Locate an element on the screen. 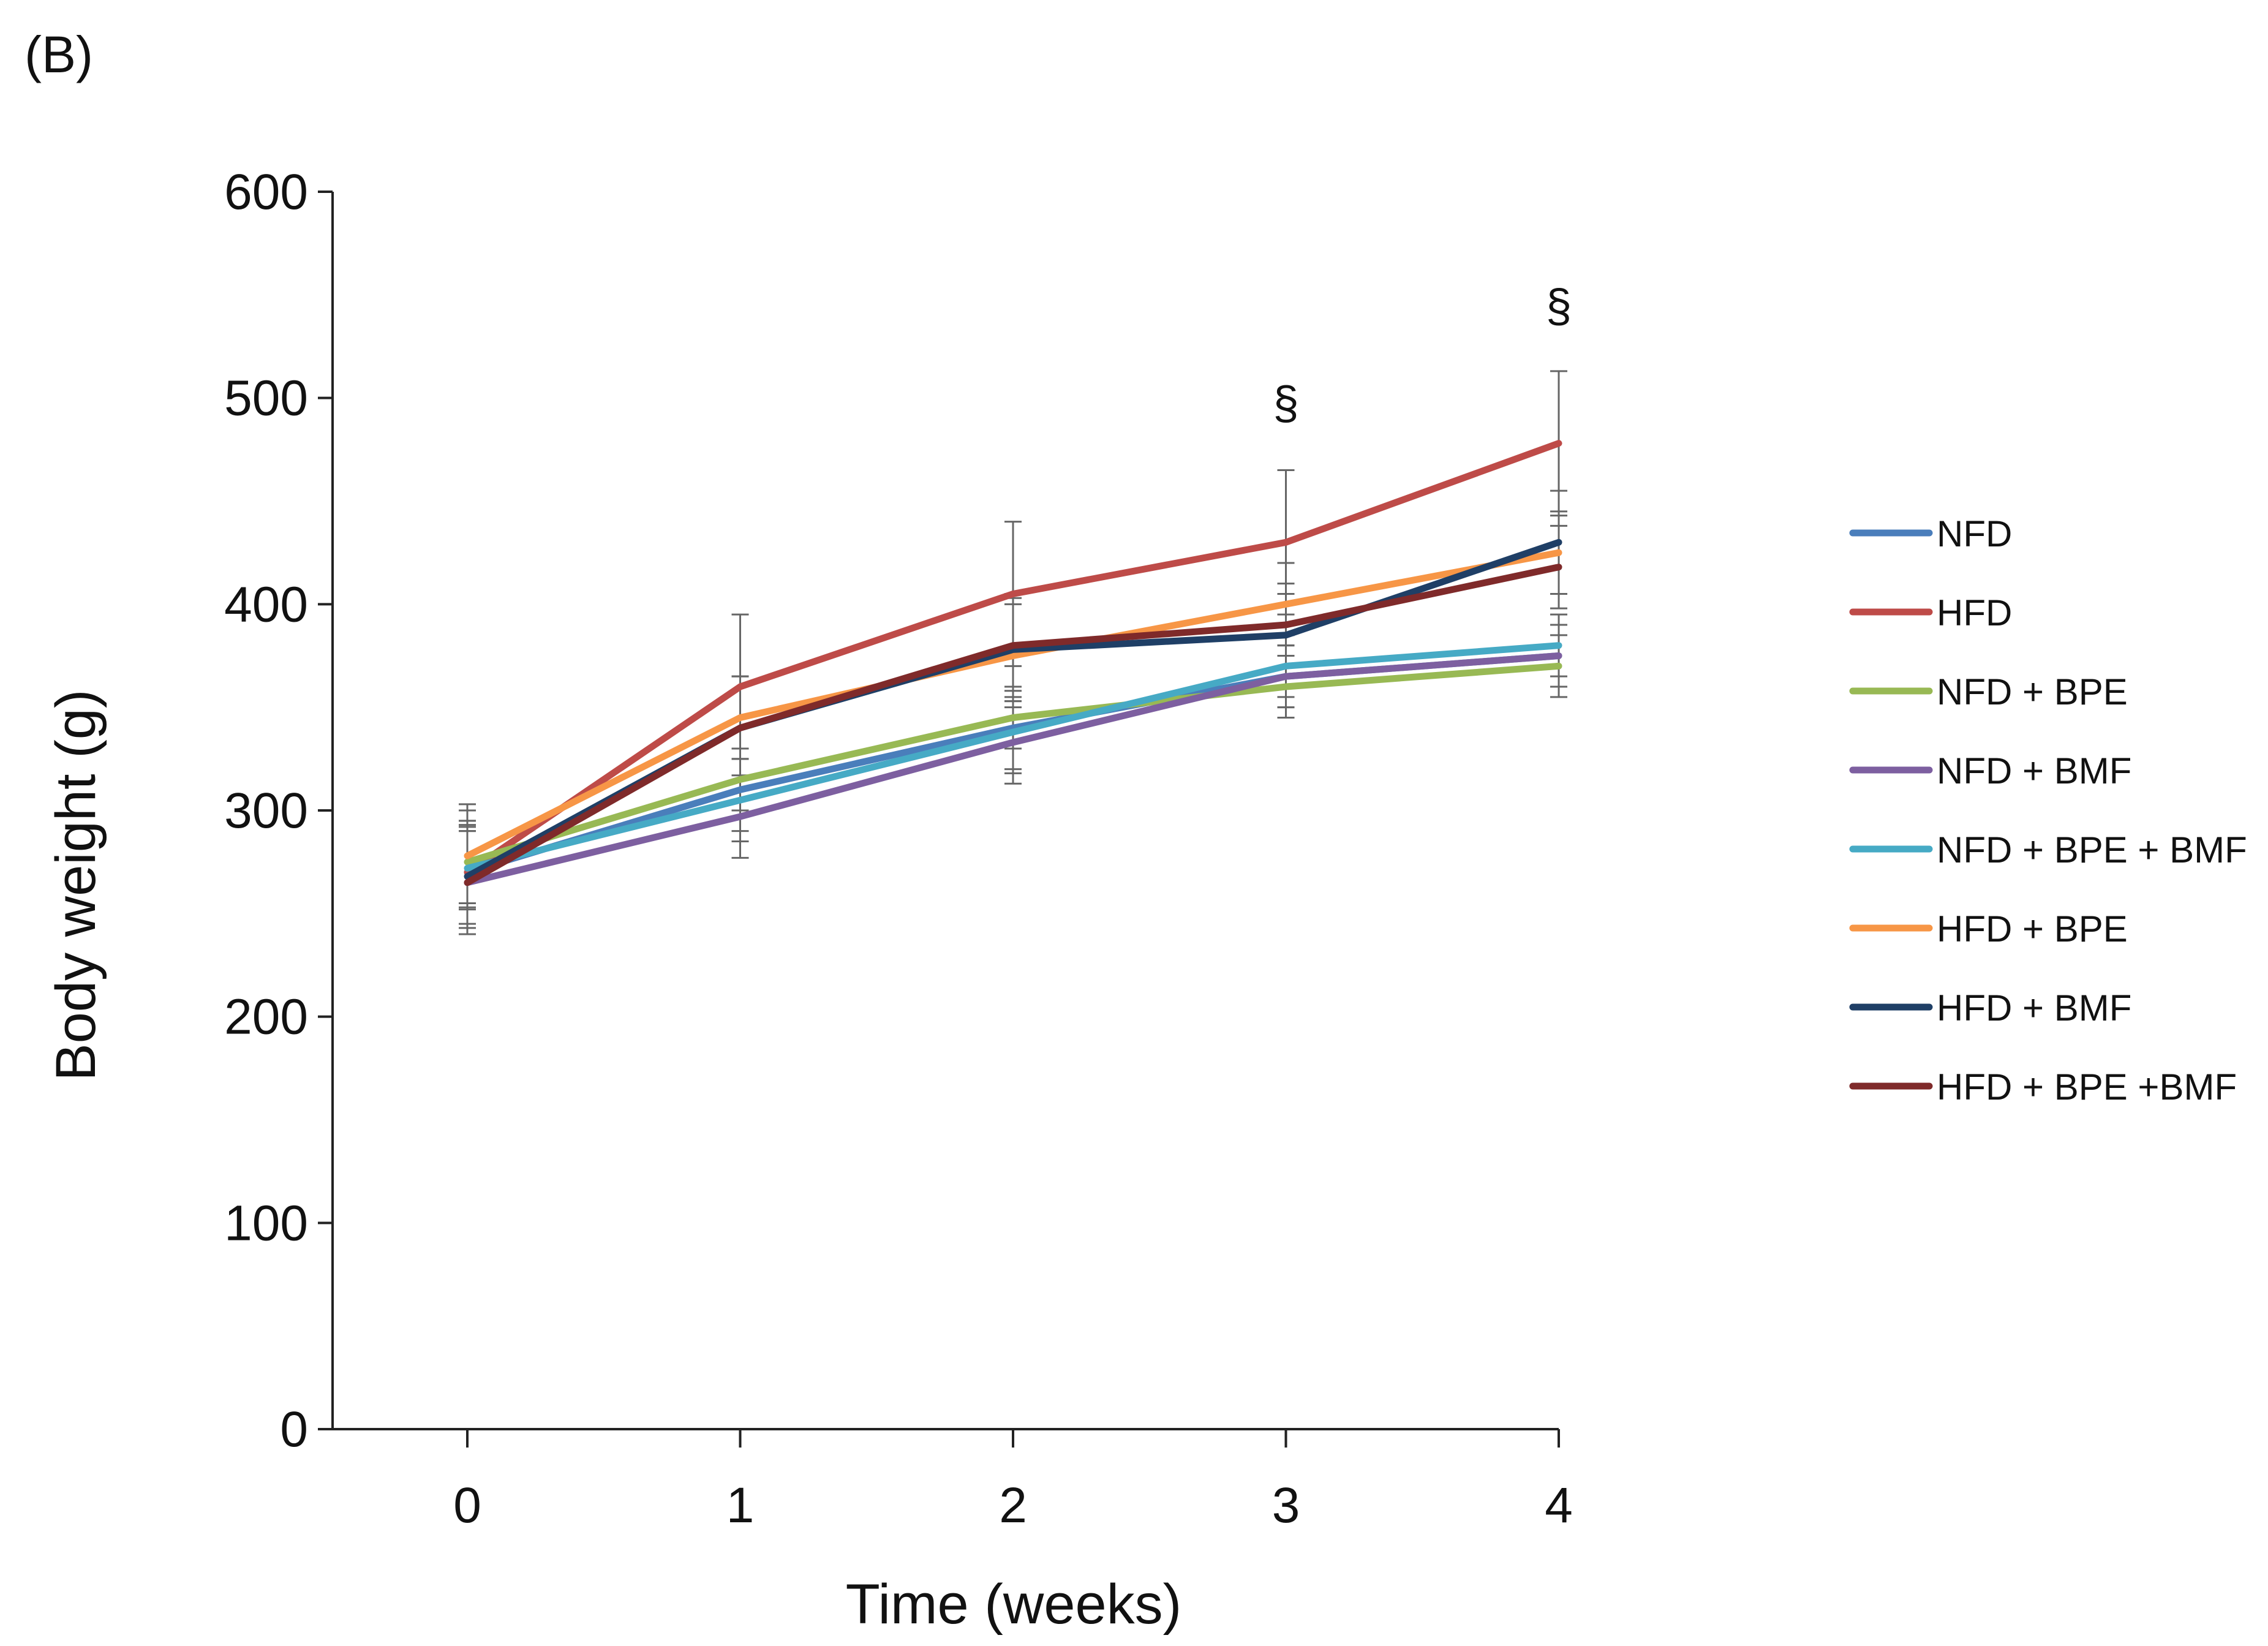  legend-item-nfd-bpe: NFD + BPE is located at coordinates (1988, 691).